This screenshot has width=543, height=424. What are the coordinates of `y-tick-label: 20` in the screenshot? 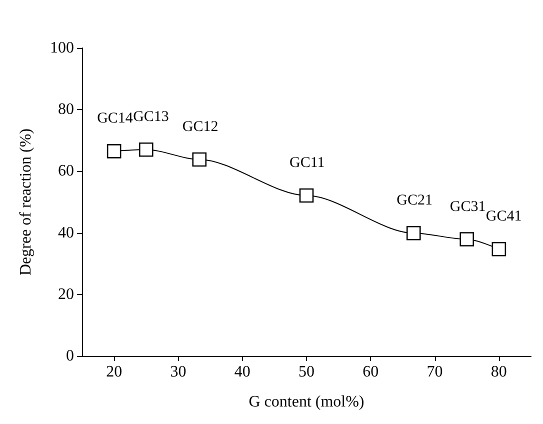 It's located at (66, 294).